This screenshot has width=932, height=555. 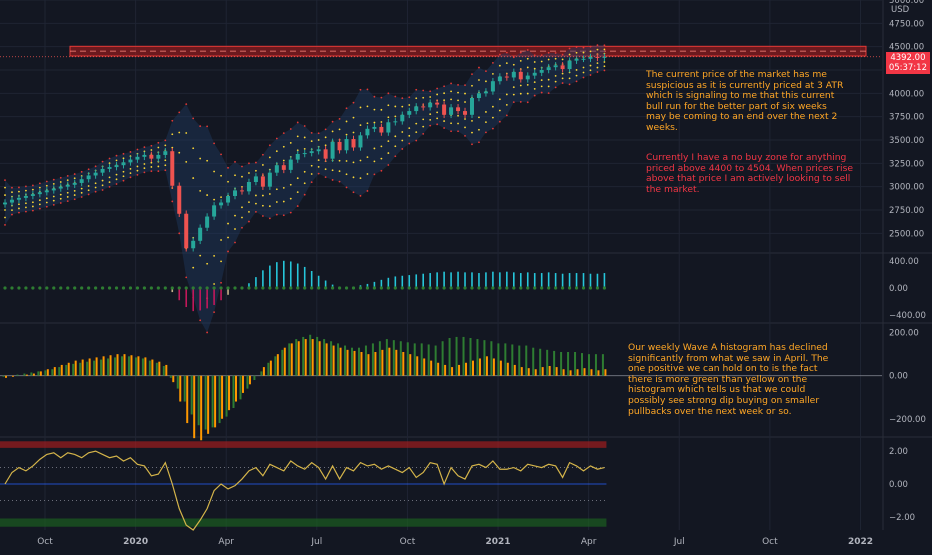 What do you see at coordinates (468, 51) in the screenshot?
I see `no-buy-zone` at bounding box center [468, 51].